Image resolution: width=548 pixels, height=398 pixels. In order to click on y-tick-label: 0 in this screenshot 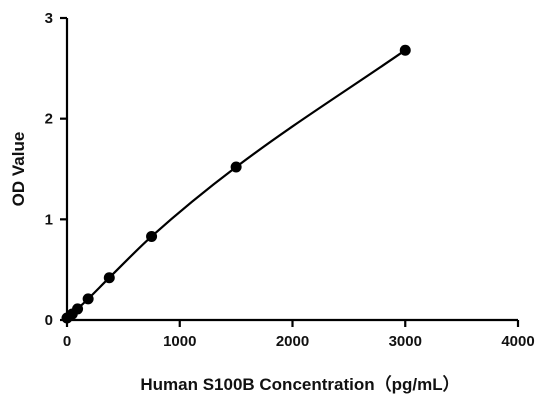, I will do `click(49, 320)`.